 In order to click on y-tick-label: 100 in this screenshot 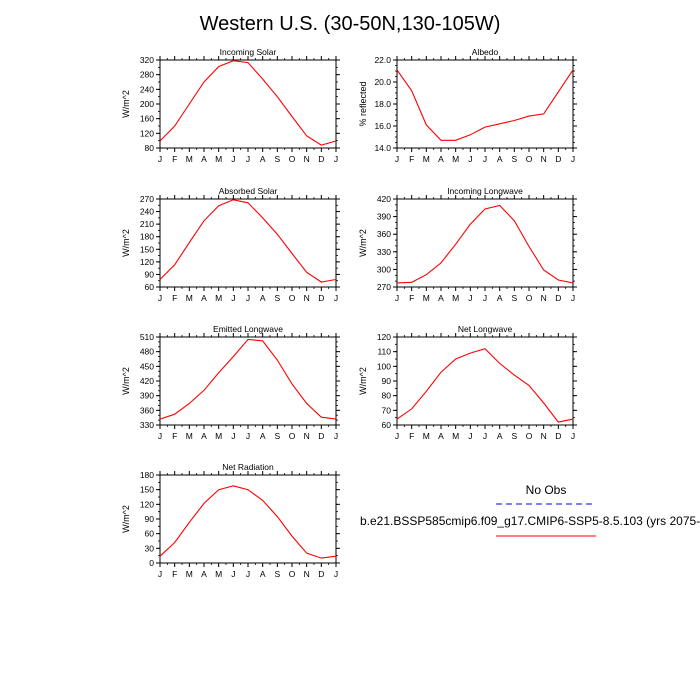, I will do `click(384, 366)`.